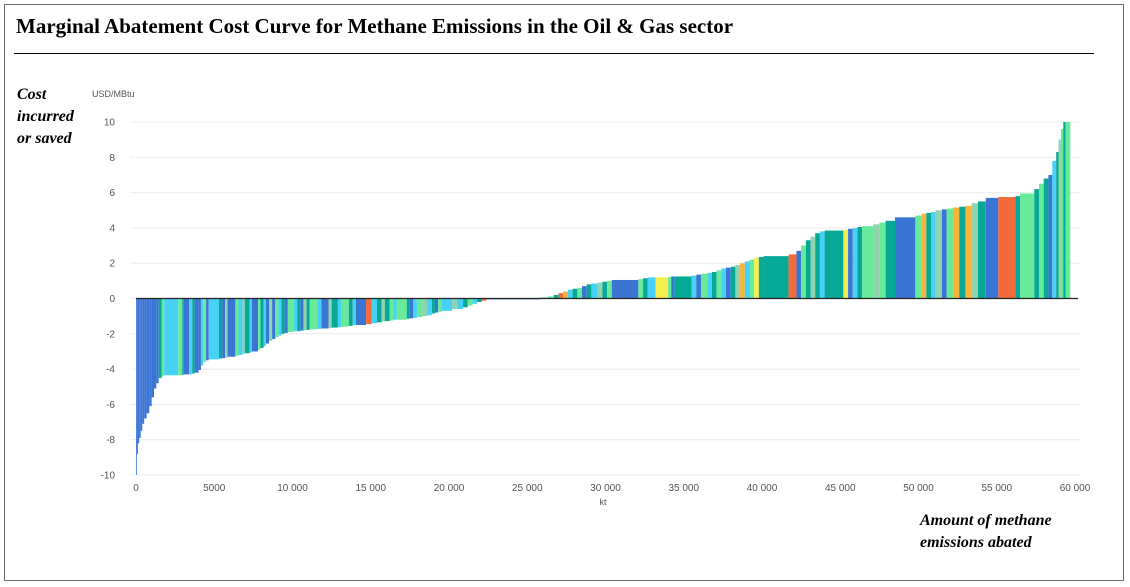 The height and width of the screenshot is (587, 1130). Describe the element at coordinates (136, 488) in the screenshot. I see `x-tick-label: 0` at that location.